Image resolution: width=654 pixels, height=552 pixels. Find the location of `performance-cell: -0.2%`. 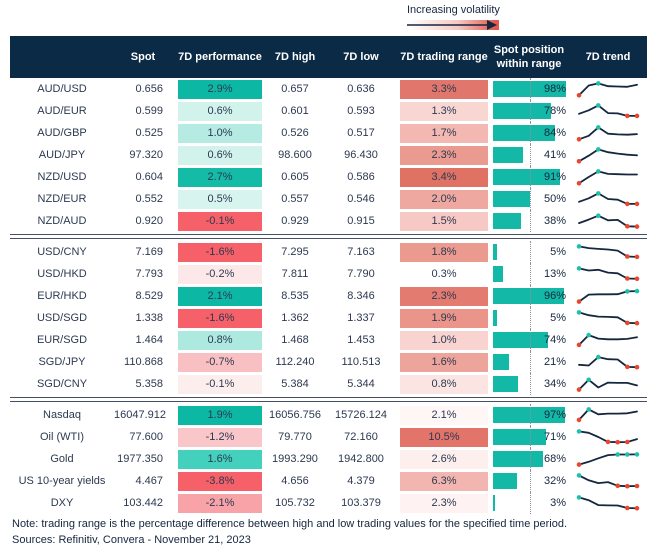

performance-cell: -0.2% is located at coordinates (220, 274).